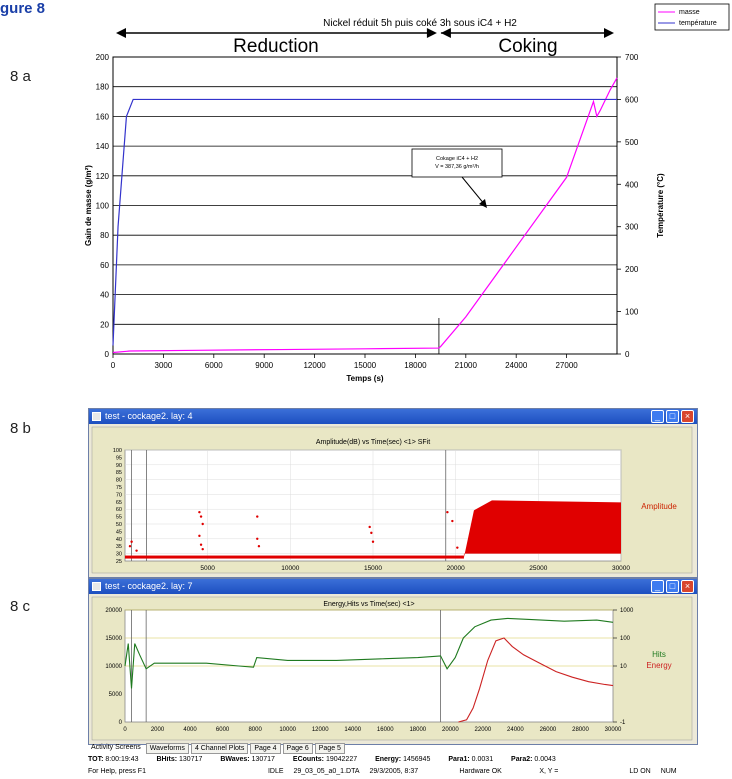  What do you see at coordinates (113, 365) in the screenshot?
I see `x-tick-label: 0` at bounding box center [113, 365].